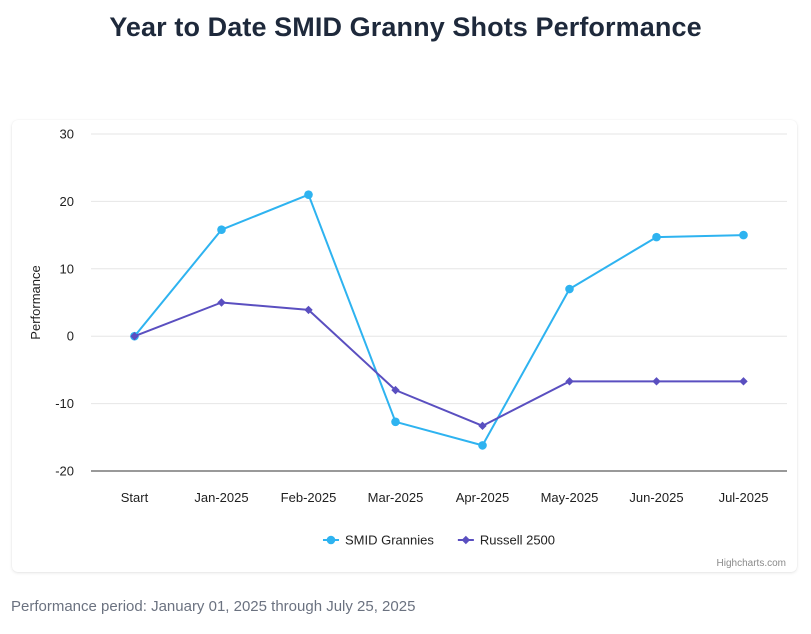 This screenshot has height=634, width=811. What do you see at coordinates (221, 497) in the screenshot?
I see `x-tick-label: Jan-2025` at bounding box center [221, 497].